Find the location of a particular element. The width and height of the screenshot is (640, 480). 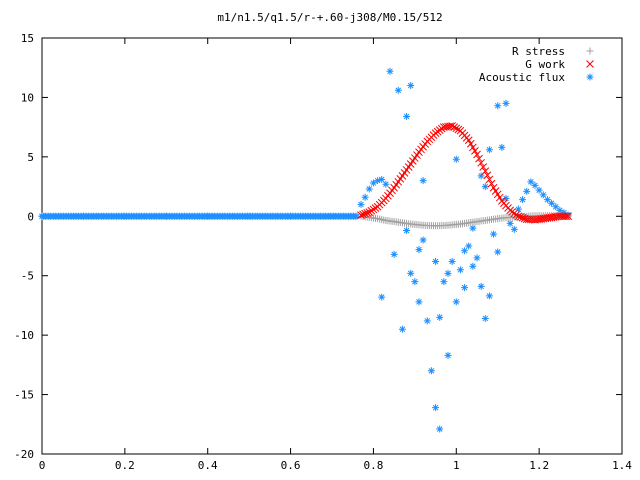

series-g-work is located at coordinates (464, 173).